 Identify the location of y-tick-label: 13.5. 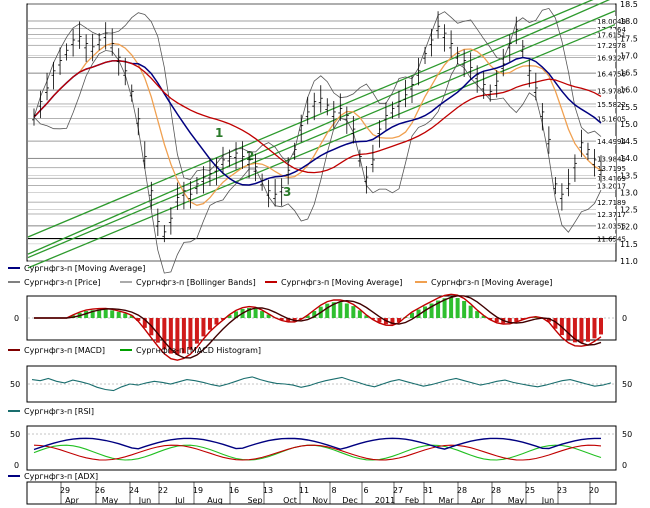
(629, 175).